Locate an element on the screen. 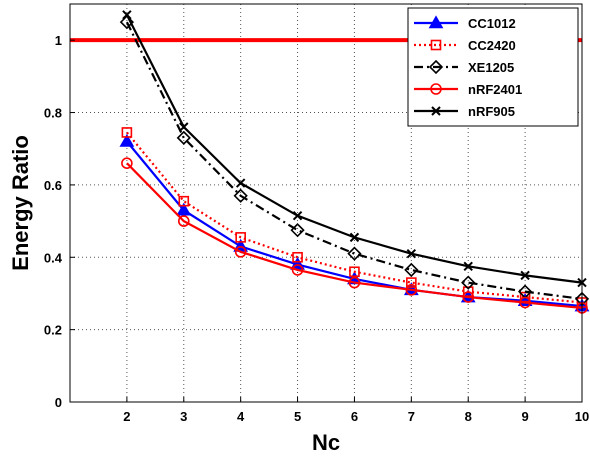  x-tick-label: 2 is located at coordinates (126, 416).